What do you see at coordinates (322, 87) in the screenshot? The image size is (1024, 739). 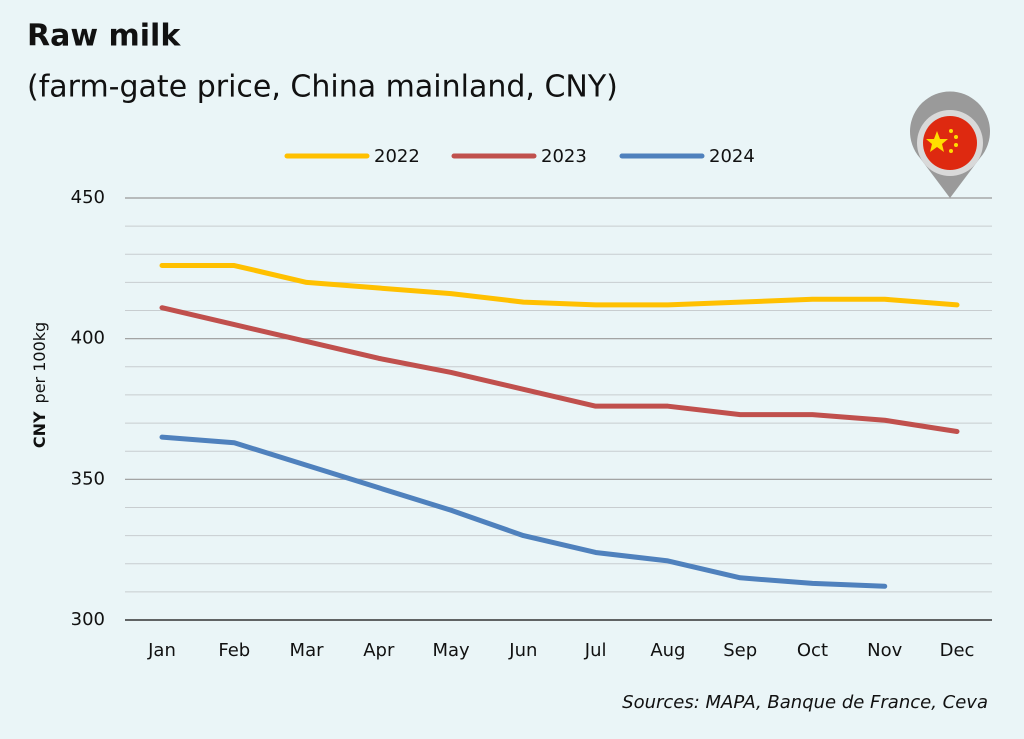 I see `chart-subtitle: (farm-gate price, China mainland, CNY)` at bounding box center [322, 87].